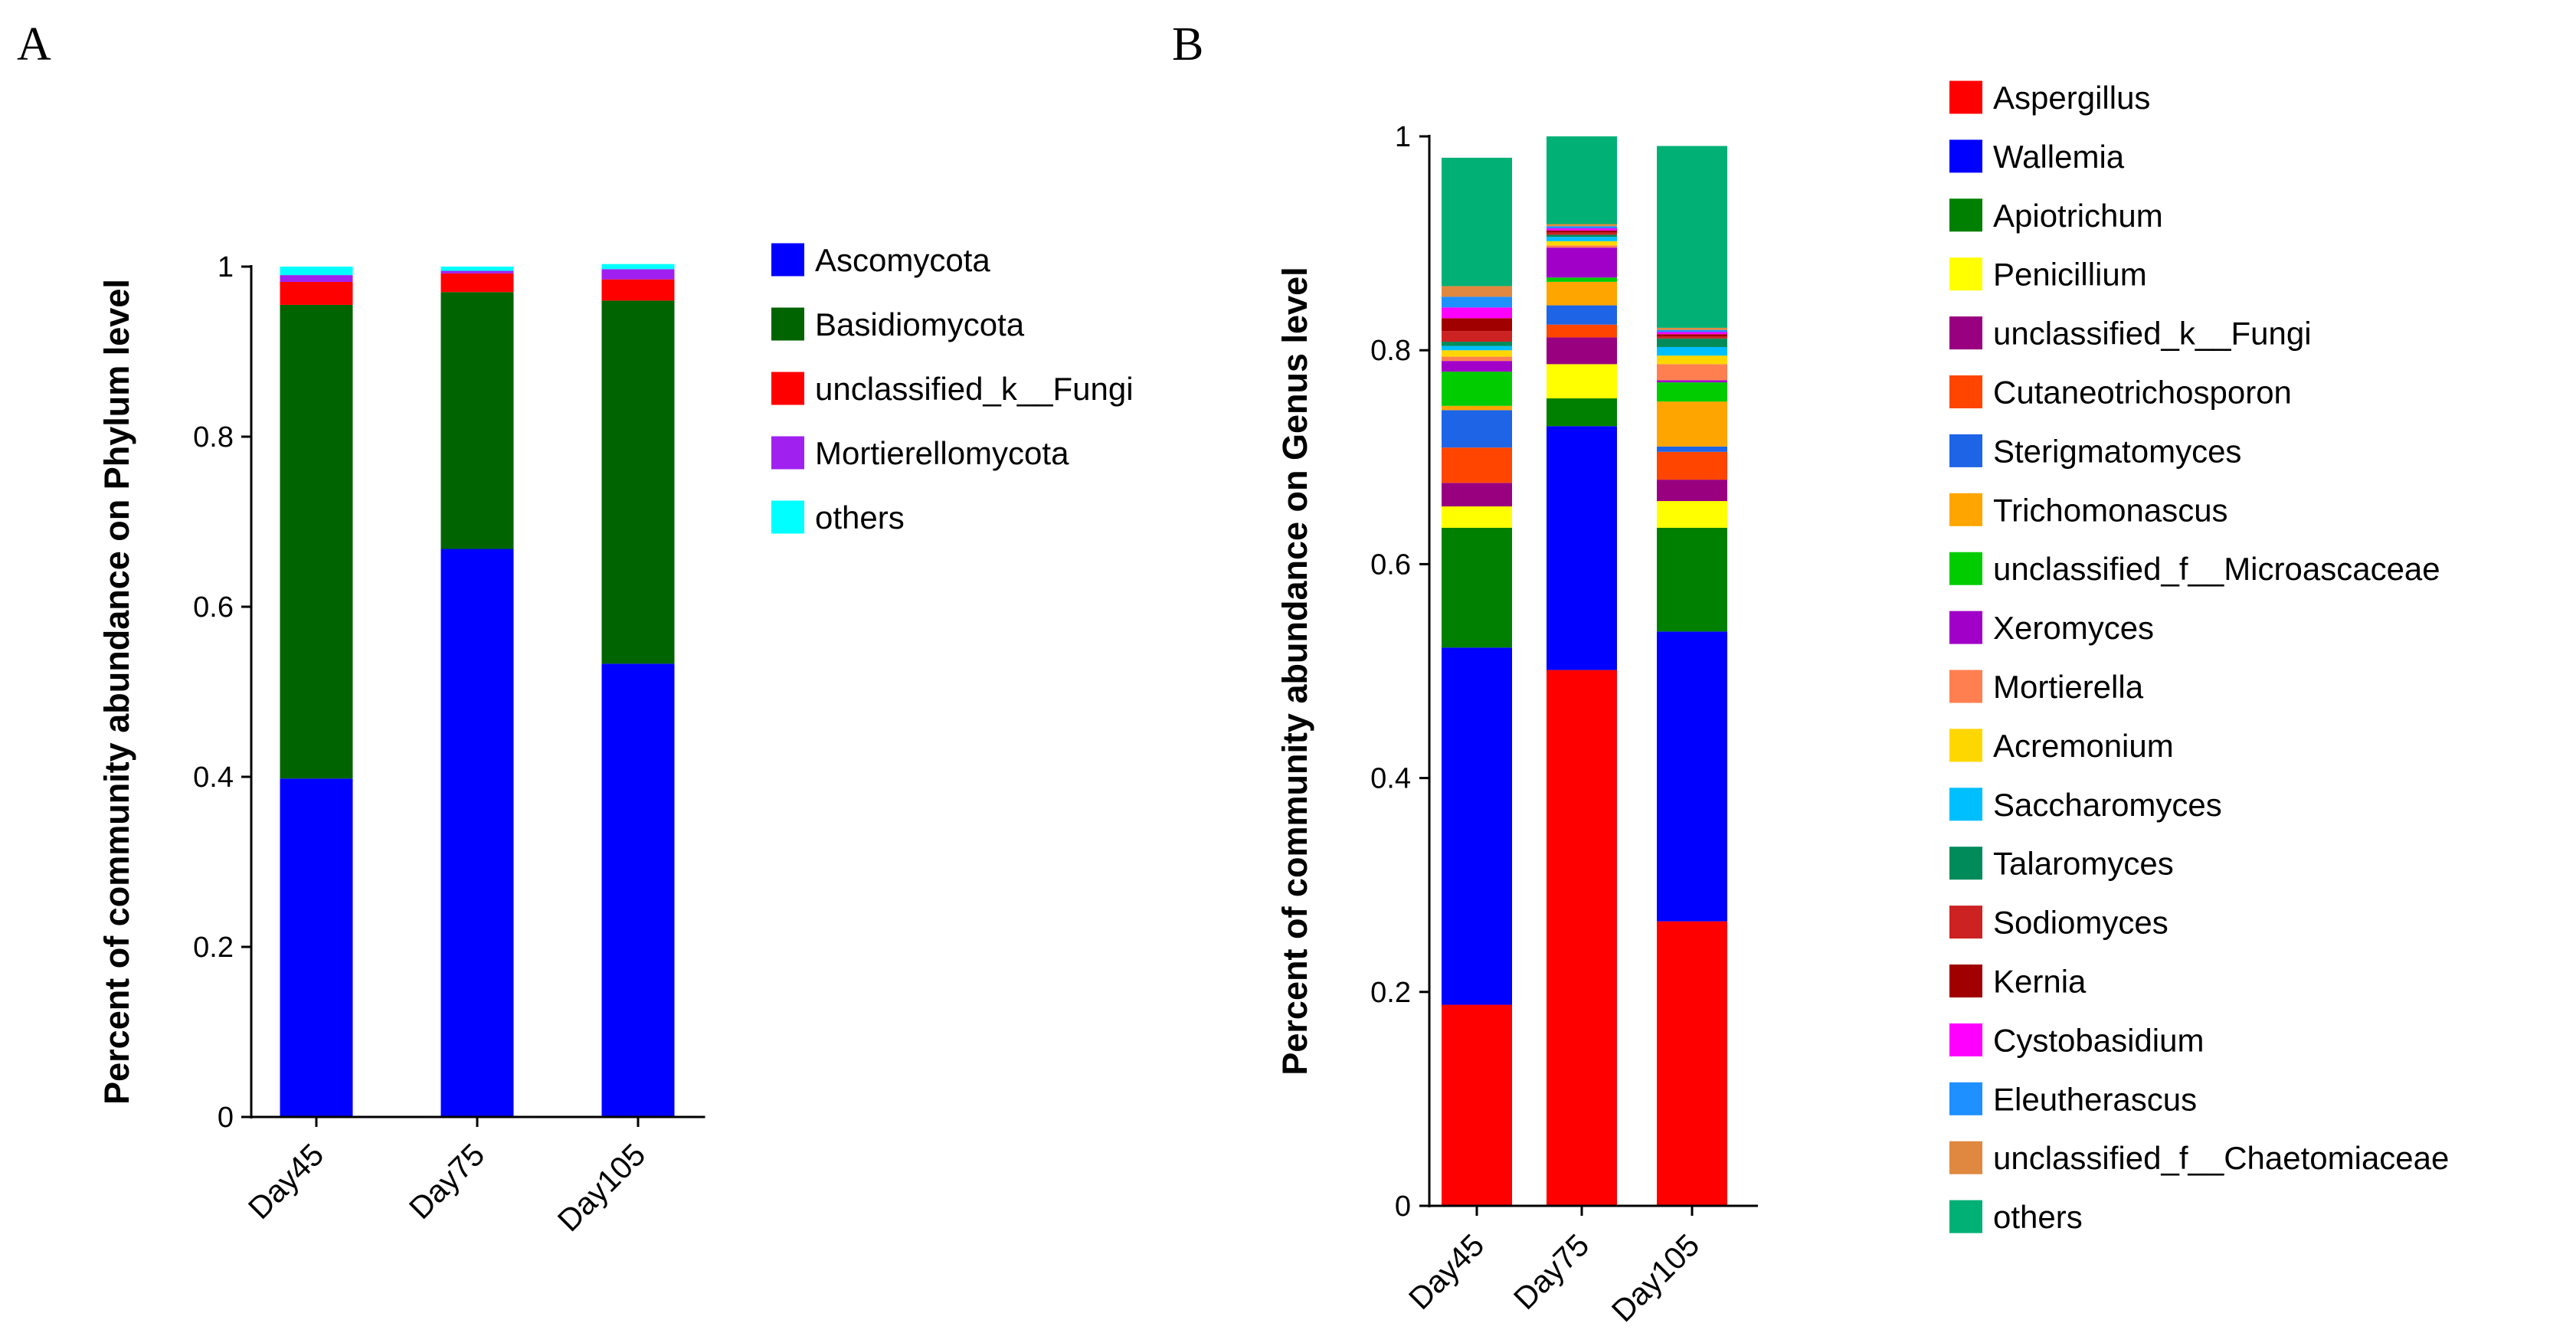  I want to click on bar-segment-b-day105-talaromyces, so click(1692, 343).